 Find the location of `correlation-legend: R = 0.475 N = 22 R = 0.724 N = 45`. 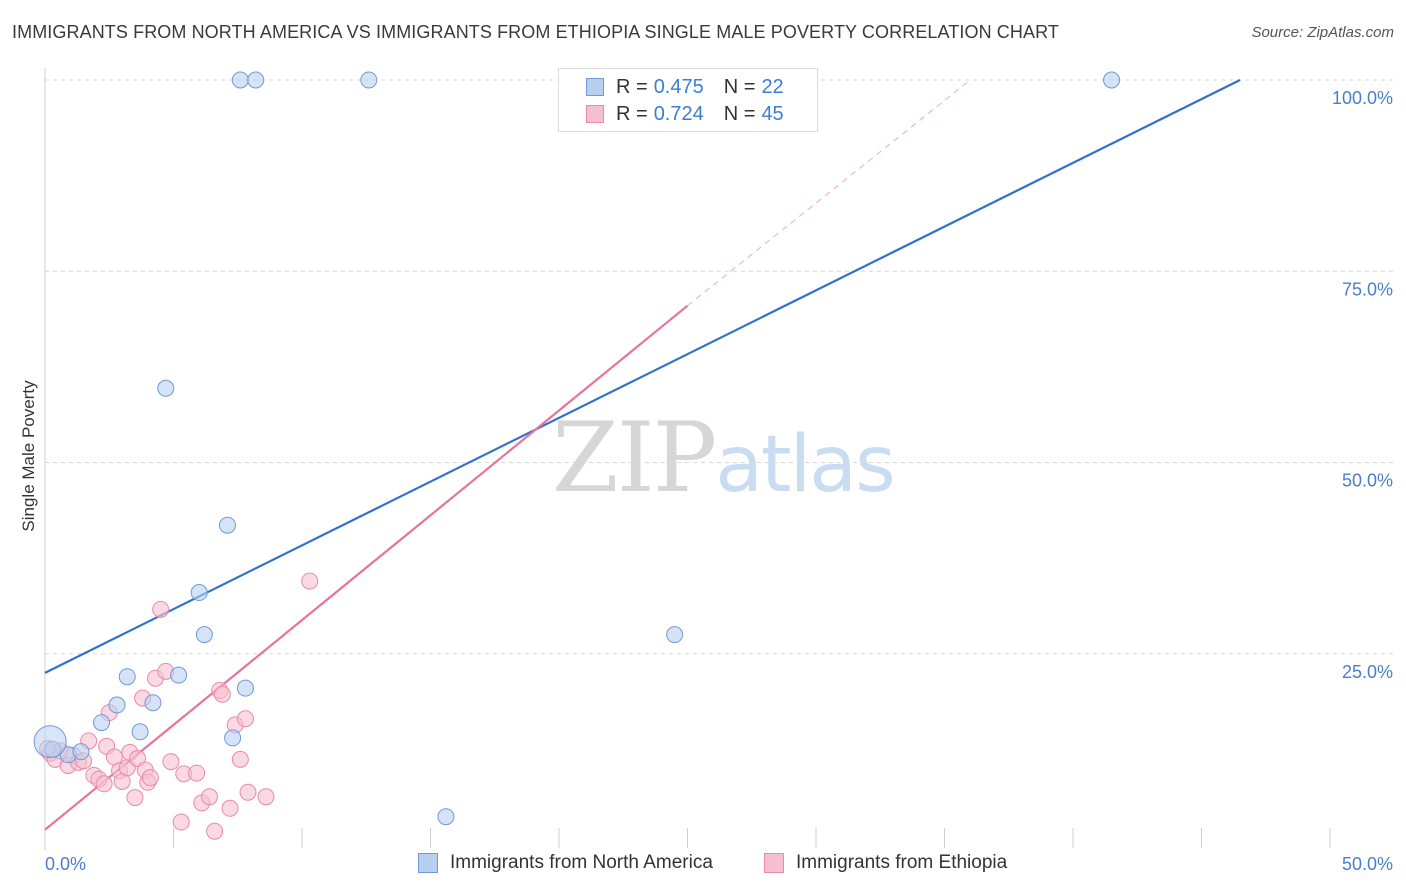

correlation-legend: R = 0.475 N = 22 R = 0.724 N = 45 is located at coordinates (688, 100).